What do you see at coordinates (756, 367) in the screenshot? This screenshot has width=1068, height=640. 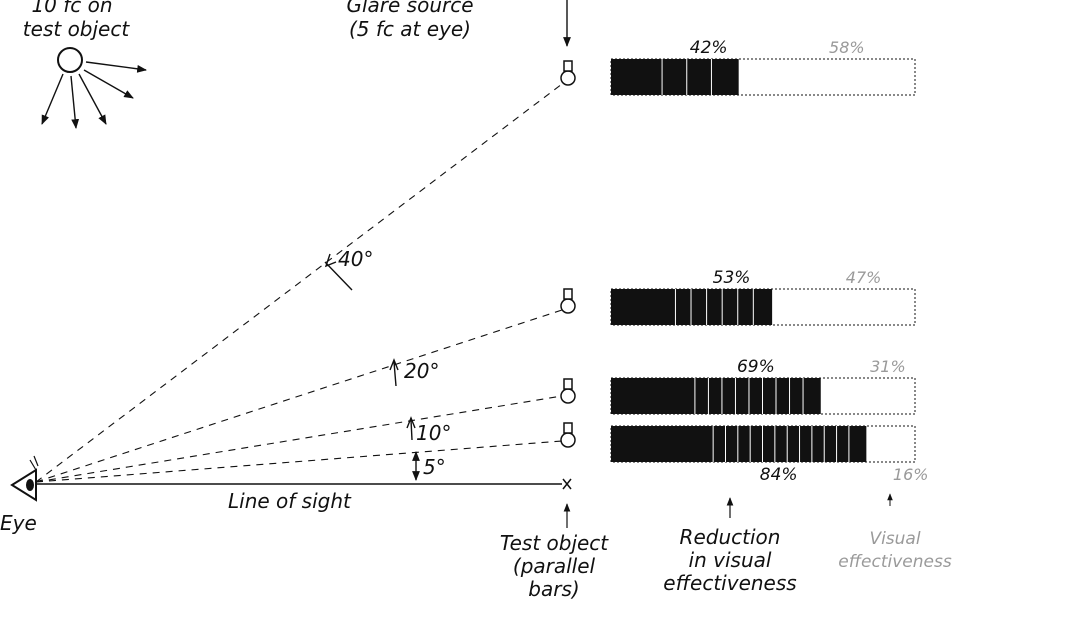 I see `reduction-value-label: 69%` at bounding box center [756, 367].